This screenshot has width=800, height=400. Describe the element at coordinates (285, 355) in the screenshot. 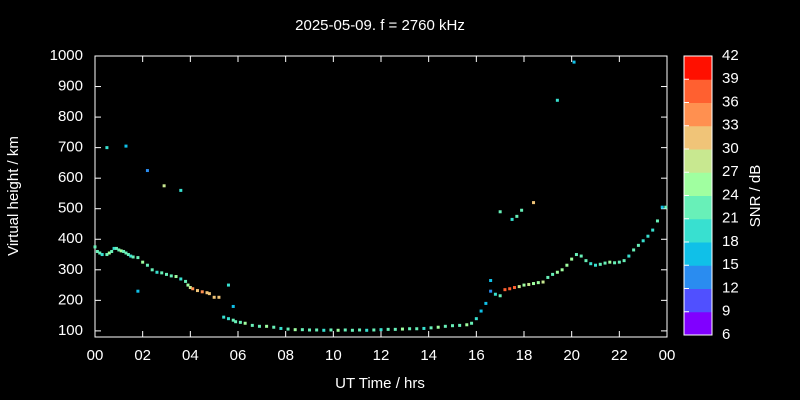

I see `x-tick-label: 08` at that location.